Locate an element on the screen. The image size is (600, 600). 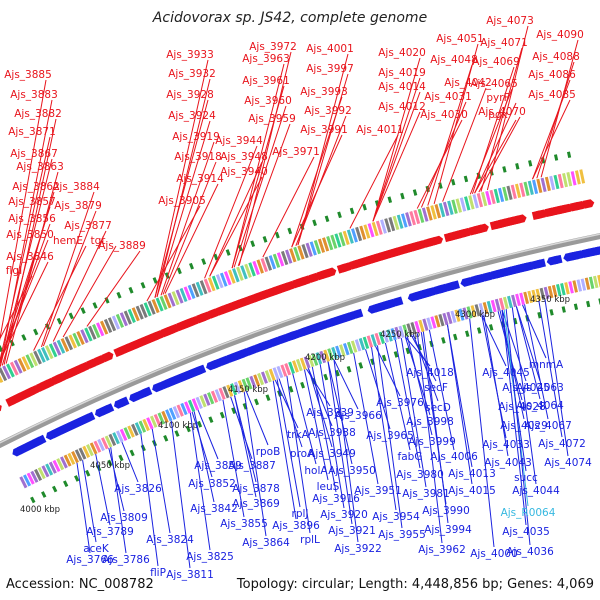
reverse-gene-label: Ajs_3938 is located at coordinates (332, 433).